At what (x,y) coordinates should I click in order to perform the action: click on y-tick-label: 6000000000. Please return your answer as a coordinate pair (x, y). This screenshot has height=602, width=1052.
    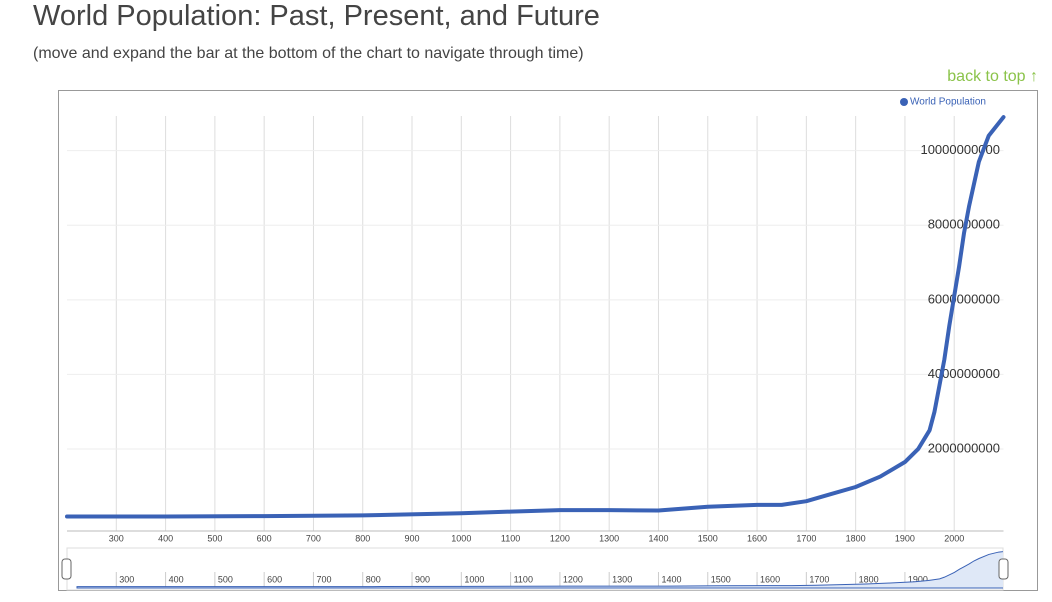
    Looking at the image, I should click on (964, 298).